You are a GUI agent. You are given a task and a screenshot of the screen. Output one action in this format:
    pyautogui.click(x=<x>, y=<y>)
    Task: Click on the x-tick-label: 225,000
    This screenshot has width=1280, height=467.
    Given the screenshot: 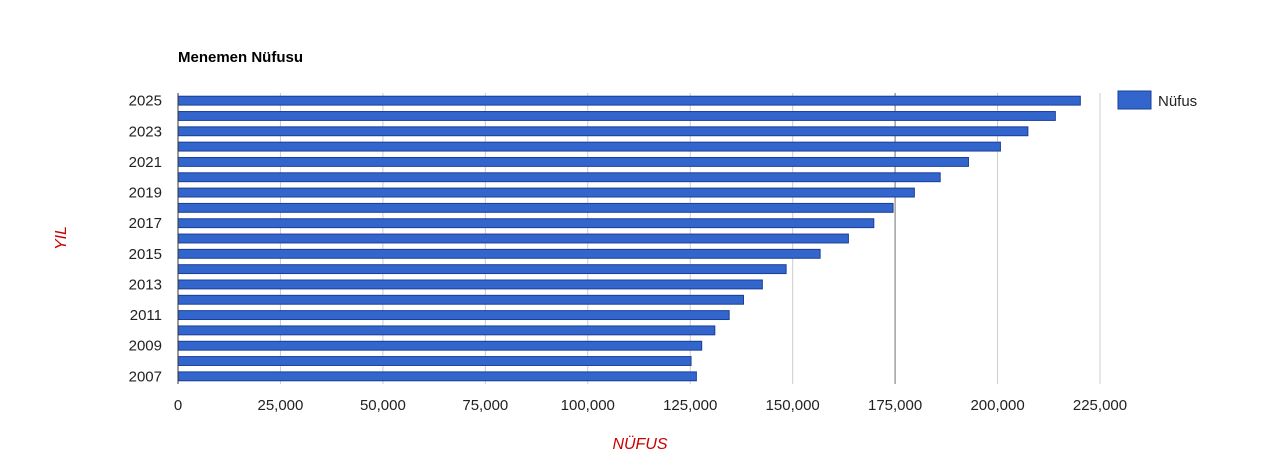 What is the action you would take?
    pyautogui.click(x=1100, y=405)
    